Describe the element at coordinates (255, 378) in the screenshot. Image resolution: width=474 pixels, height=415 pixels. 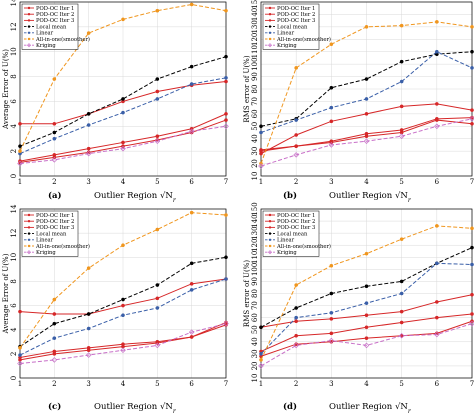
I see `y-tick-label: 10` at that location.